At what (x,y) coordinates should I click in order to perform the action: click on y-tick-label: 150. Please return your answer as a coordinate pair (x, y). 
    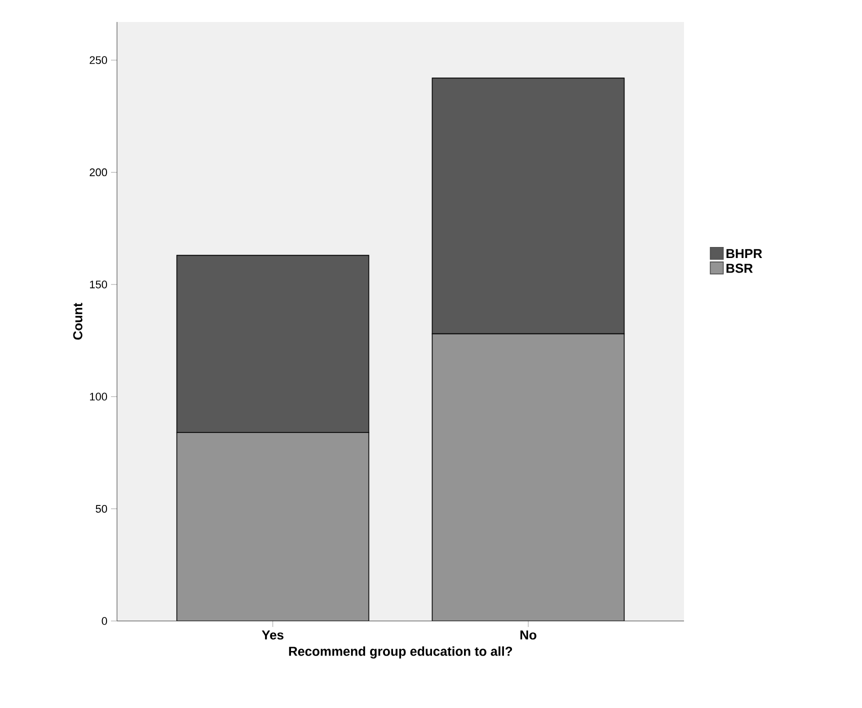
    Looking at the image, I should click on (99, 284).